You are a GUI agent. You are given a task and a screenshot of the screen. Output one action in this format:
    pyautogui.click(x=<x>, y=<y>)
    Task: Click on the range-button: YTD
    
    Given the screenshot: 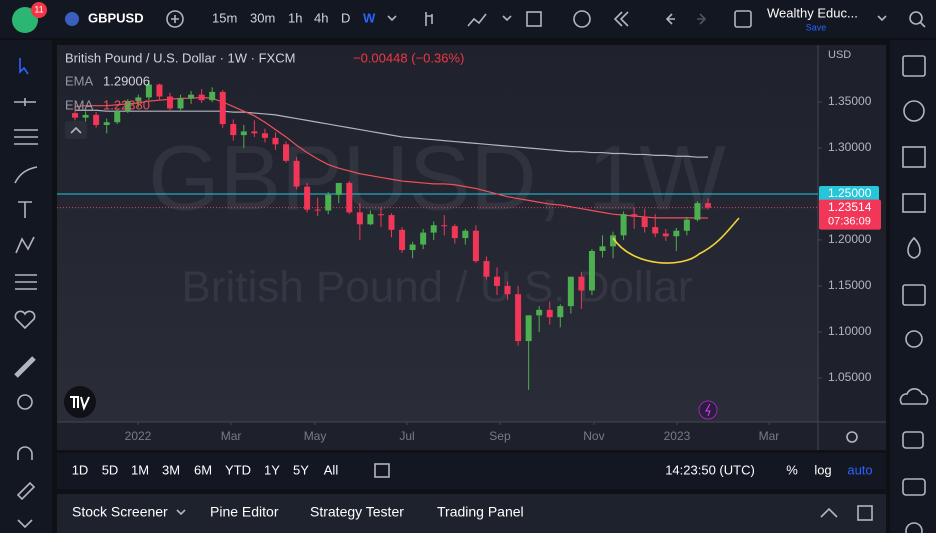 What is the action you would take?
    pyautogui.click(x=238, y=469)
    